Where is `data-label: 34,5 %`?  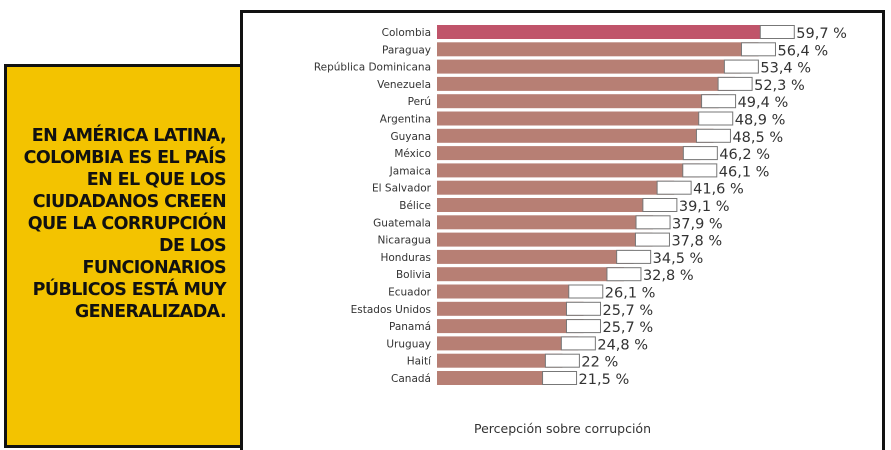 data-label: 34,5 % is located at coordinates (678, 259).